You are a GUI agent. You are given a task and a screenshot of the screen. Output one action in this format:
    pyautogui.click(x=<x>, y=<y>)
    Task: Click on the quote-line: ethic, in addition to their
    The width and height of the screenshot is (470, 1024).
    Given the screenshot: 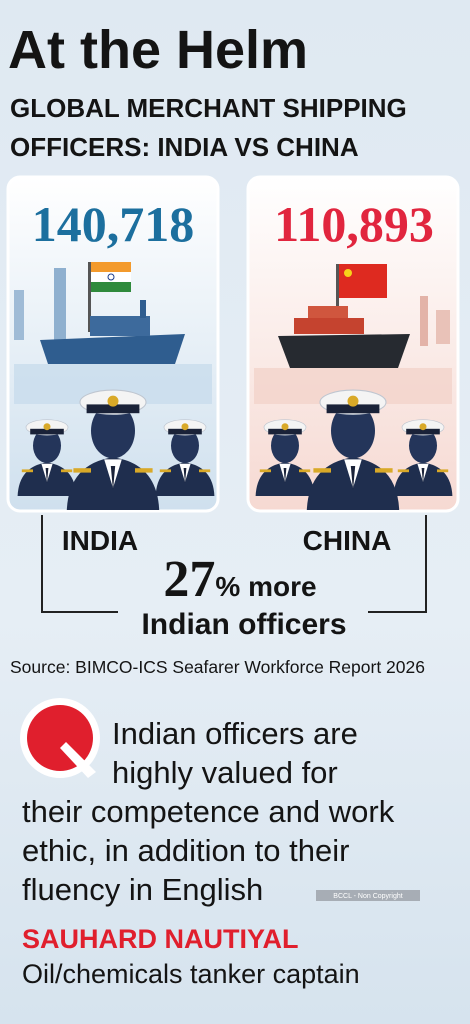 What is the action you would take?
    pyautogui.click(x=185, y=850)
    